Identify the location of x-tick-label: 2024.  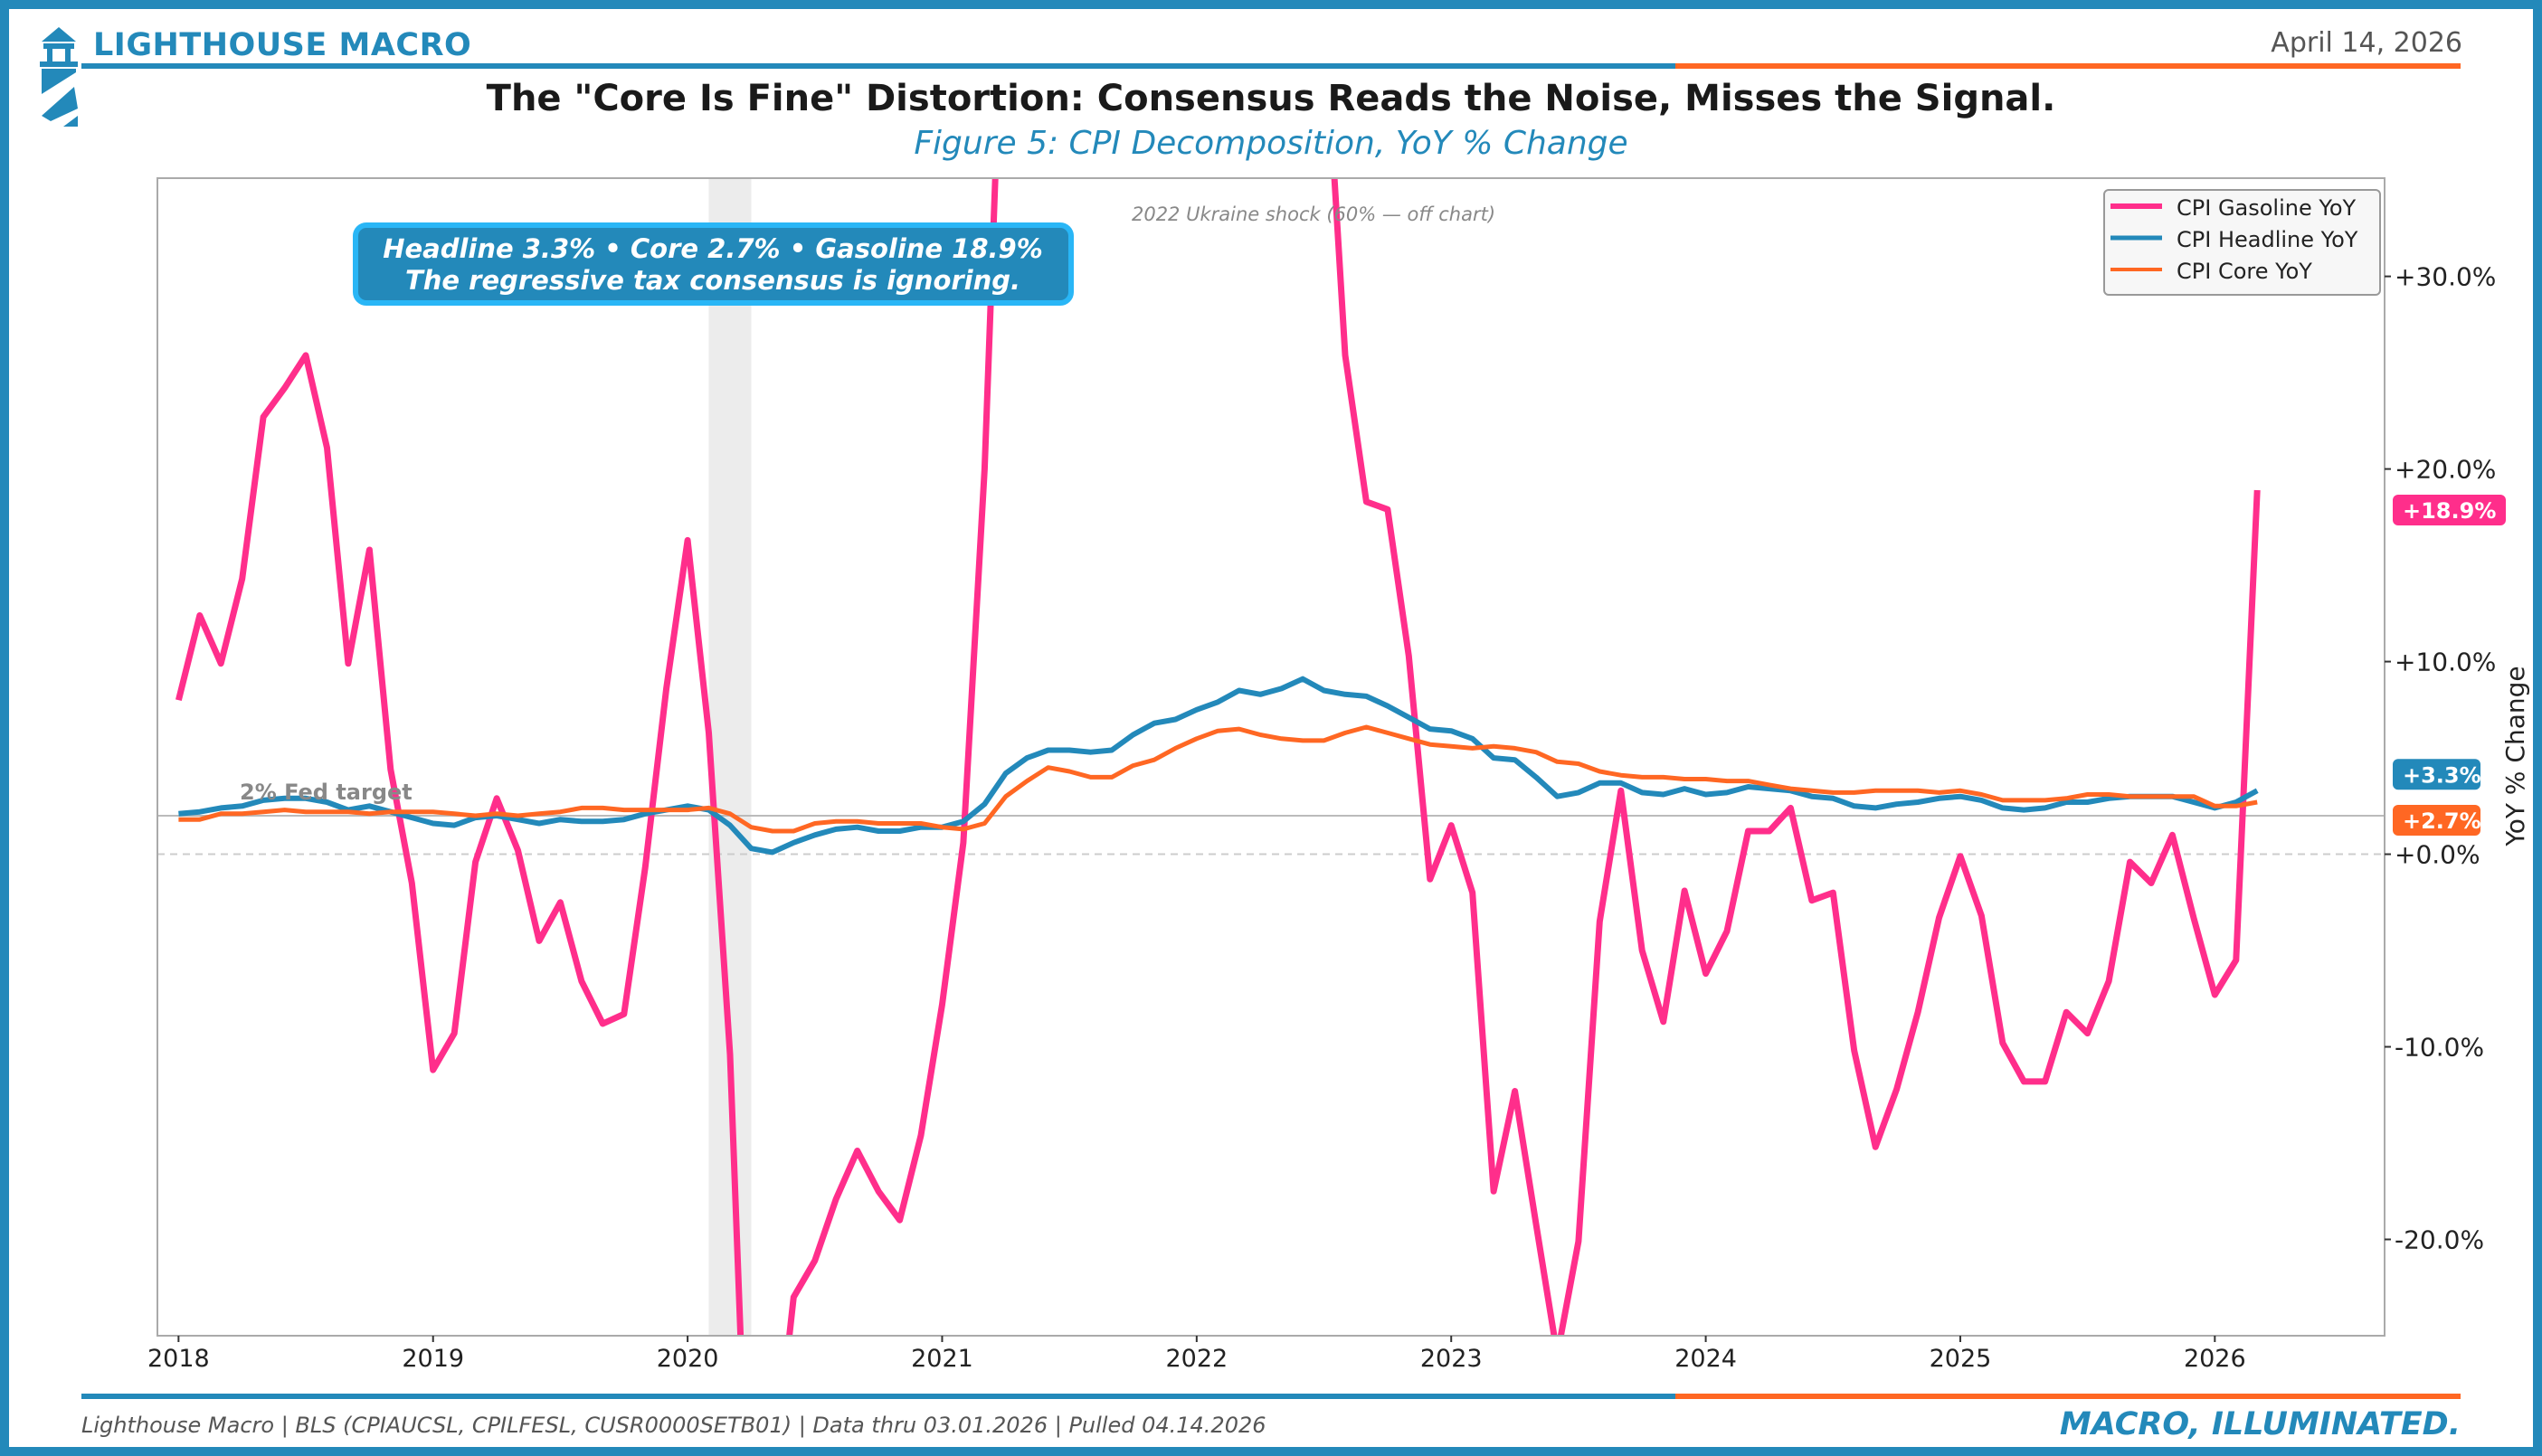
(1706, 1359).